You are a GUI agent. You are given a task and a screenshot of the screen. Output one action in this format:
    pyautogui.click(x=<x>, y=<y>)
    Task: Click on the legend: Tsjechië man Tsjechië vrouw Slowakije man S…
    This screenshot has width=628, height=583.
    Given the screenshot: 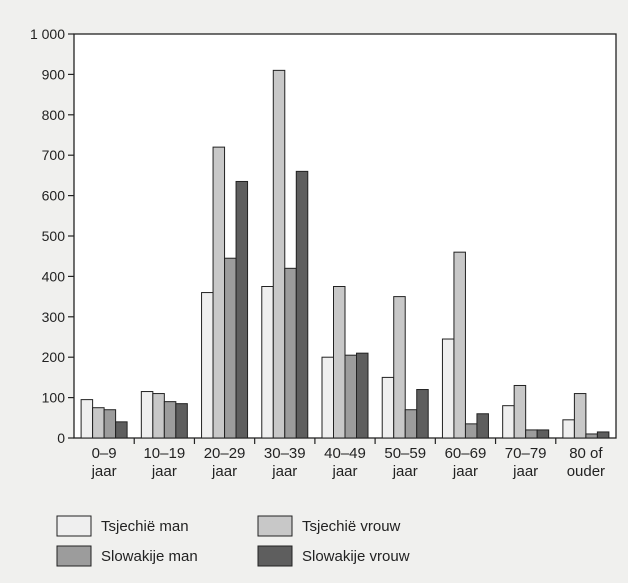 What is the action you would take?
    pyautogui.click(x=233, y=541)
    